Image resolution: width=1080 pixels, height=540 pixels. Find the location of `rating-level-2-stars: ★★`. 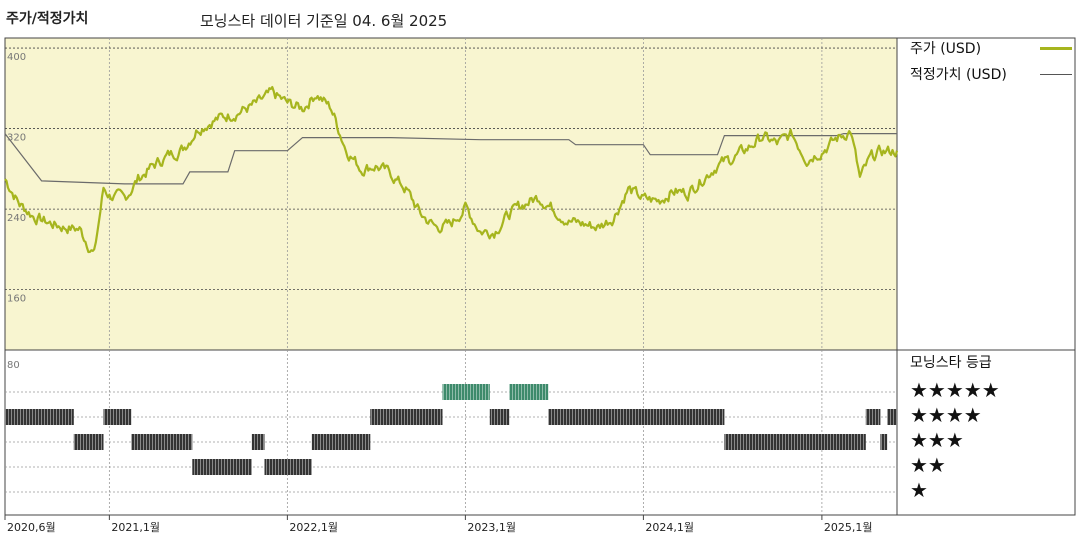

rating-level-2-stars: ★★ is located at coordinates (928, 465).